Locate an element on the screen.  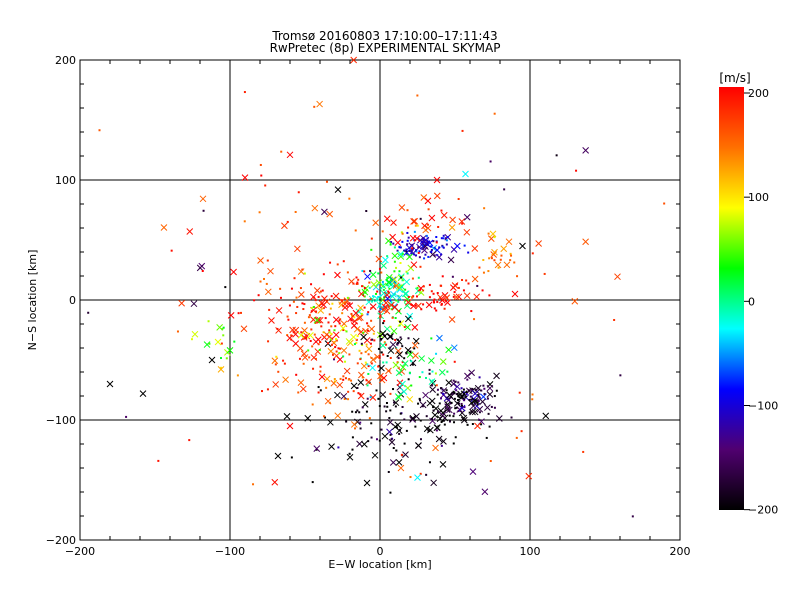
colorbar-tick-label: 200 is located at coordinates (758, 93).